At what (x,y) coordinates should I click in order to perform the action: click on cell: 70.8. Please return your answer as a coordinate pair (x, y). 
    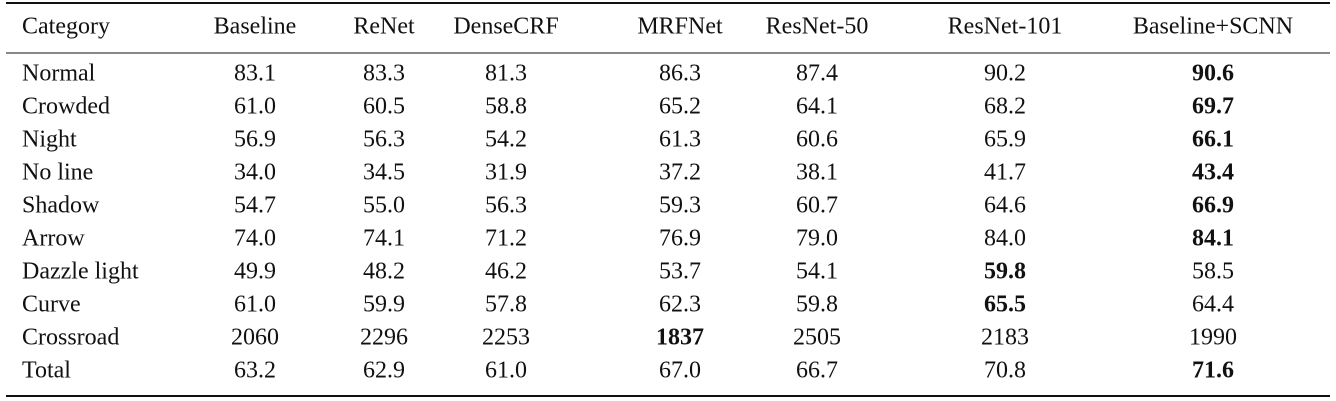
    Looking at the image, I should click on (1005, 371).